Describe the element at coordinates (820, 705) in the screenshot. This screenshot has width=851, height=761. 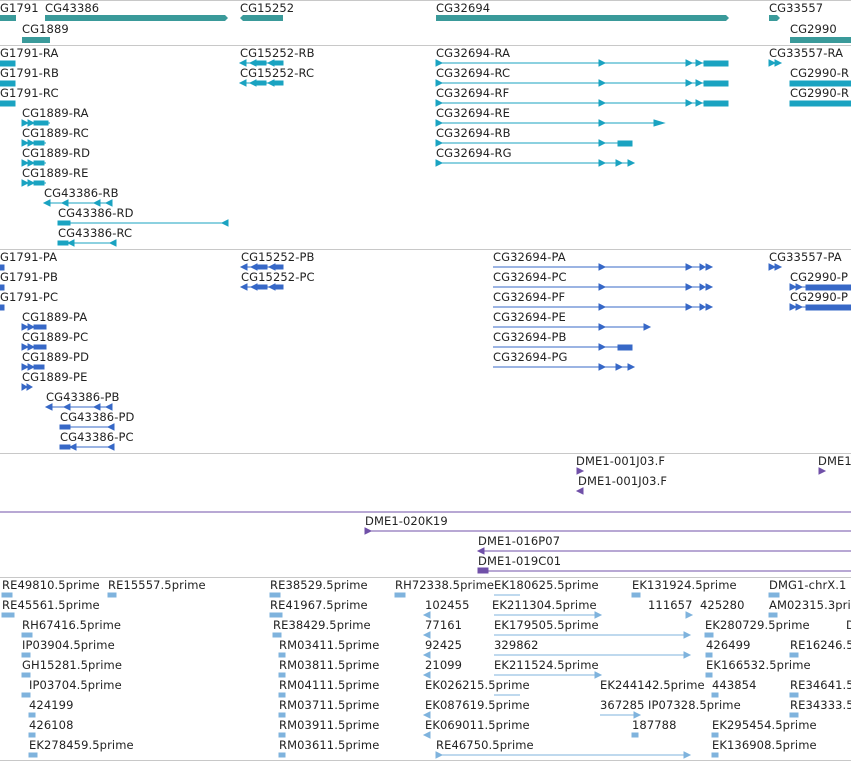
I see `est-label: RE34333.5` at that location.